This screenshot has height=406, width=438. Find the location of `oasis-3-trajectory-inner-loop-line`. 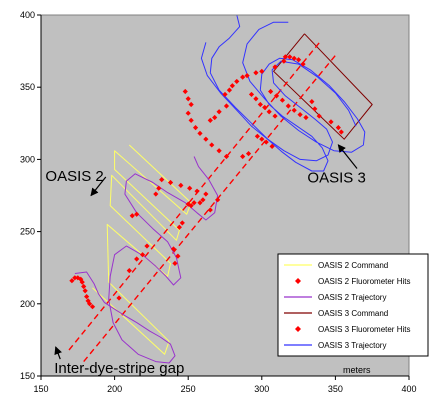

oasis-3-trajectory-inner-loop-line is located at coordinates (278, 102).